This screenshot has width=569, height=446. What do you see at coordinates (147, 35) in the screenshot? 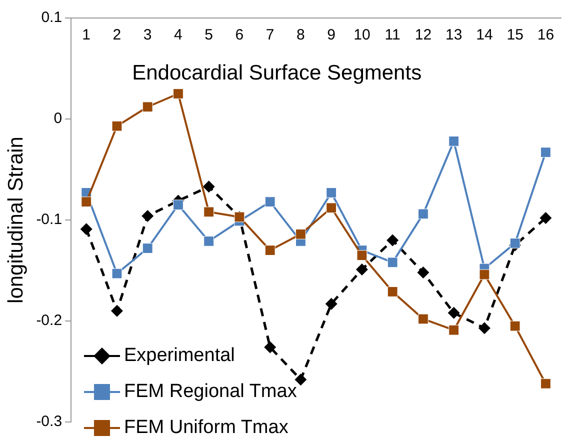
I see `x-tick-label: 3` at bounding box center [147, 35].